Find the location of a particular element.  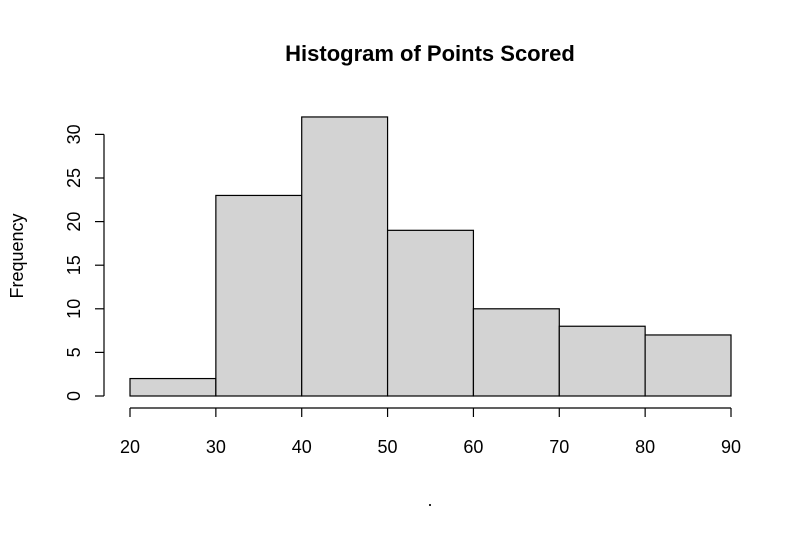

x-tick-label-20: 20 is located at coordinates (130, 447).